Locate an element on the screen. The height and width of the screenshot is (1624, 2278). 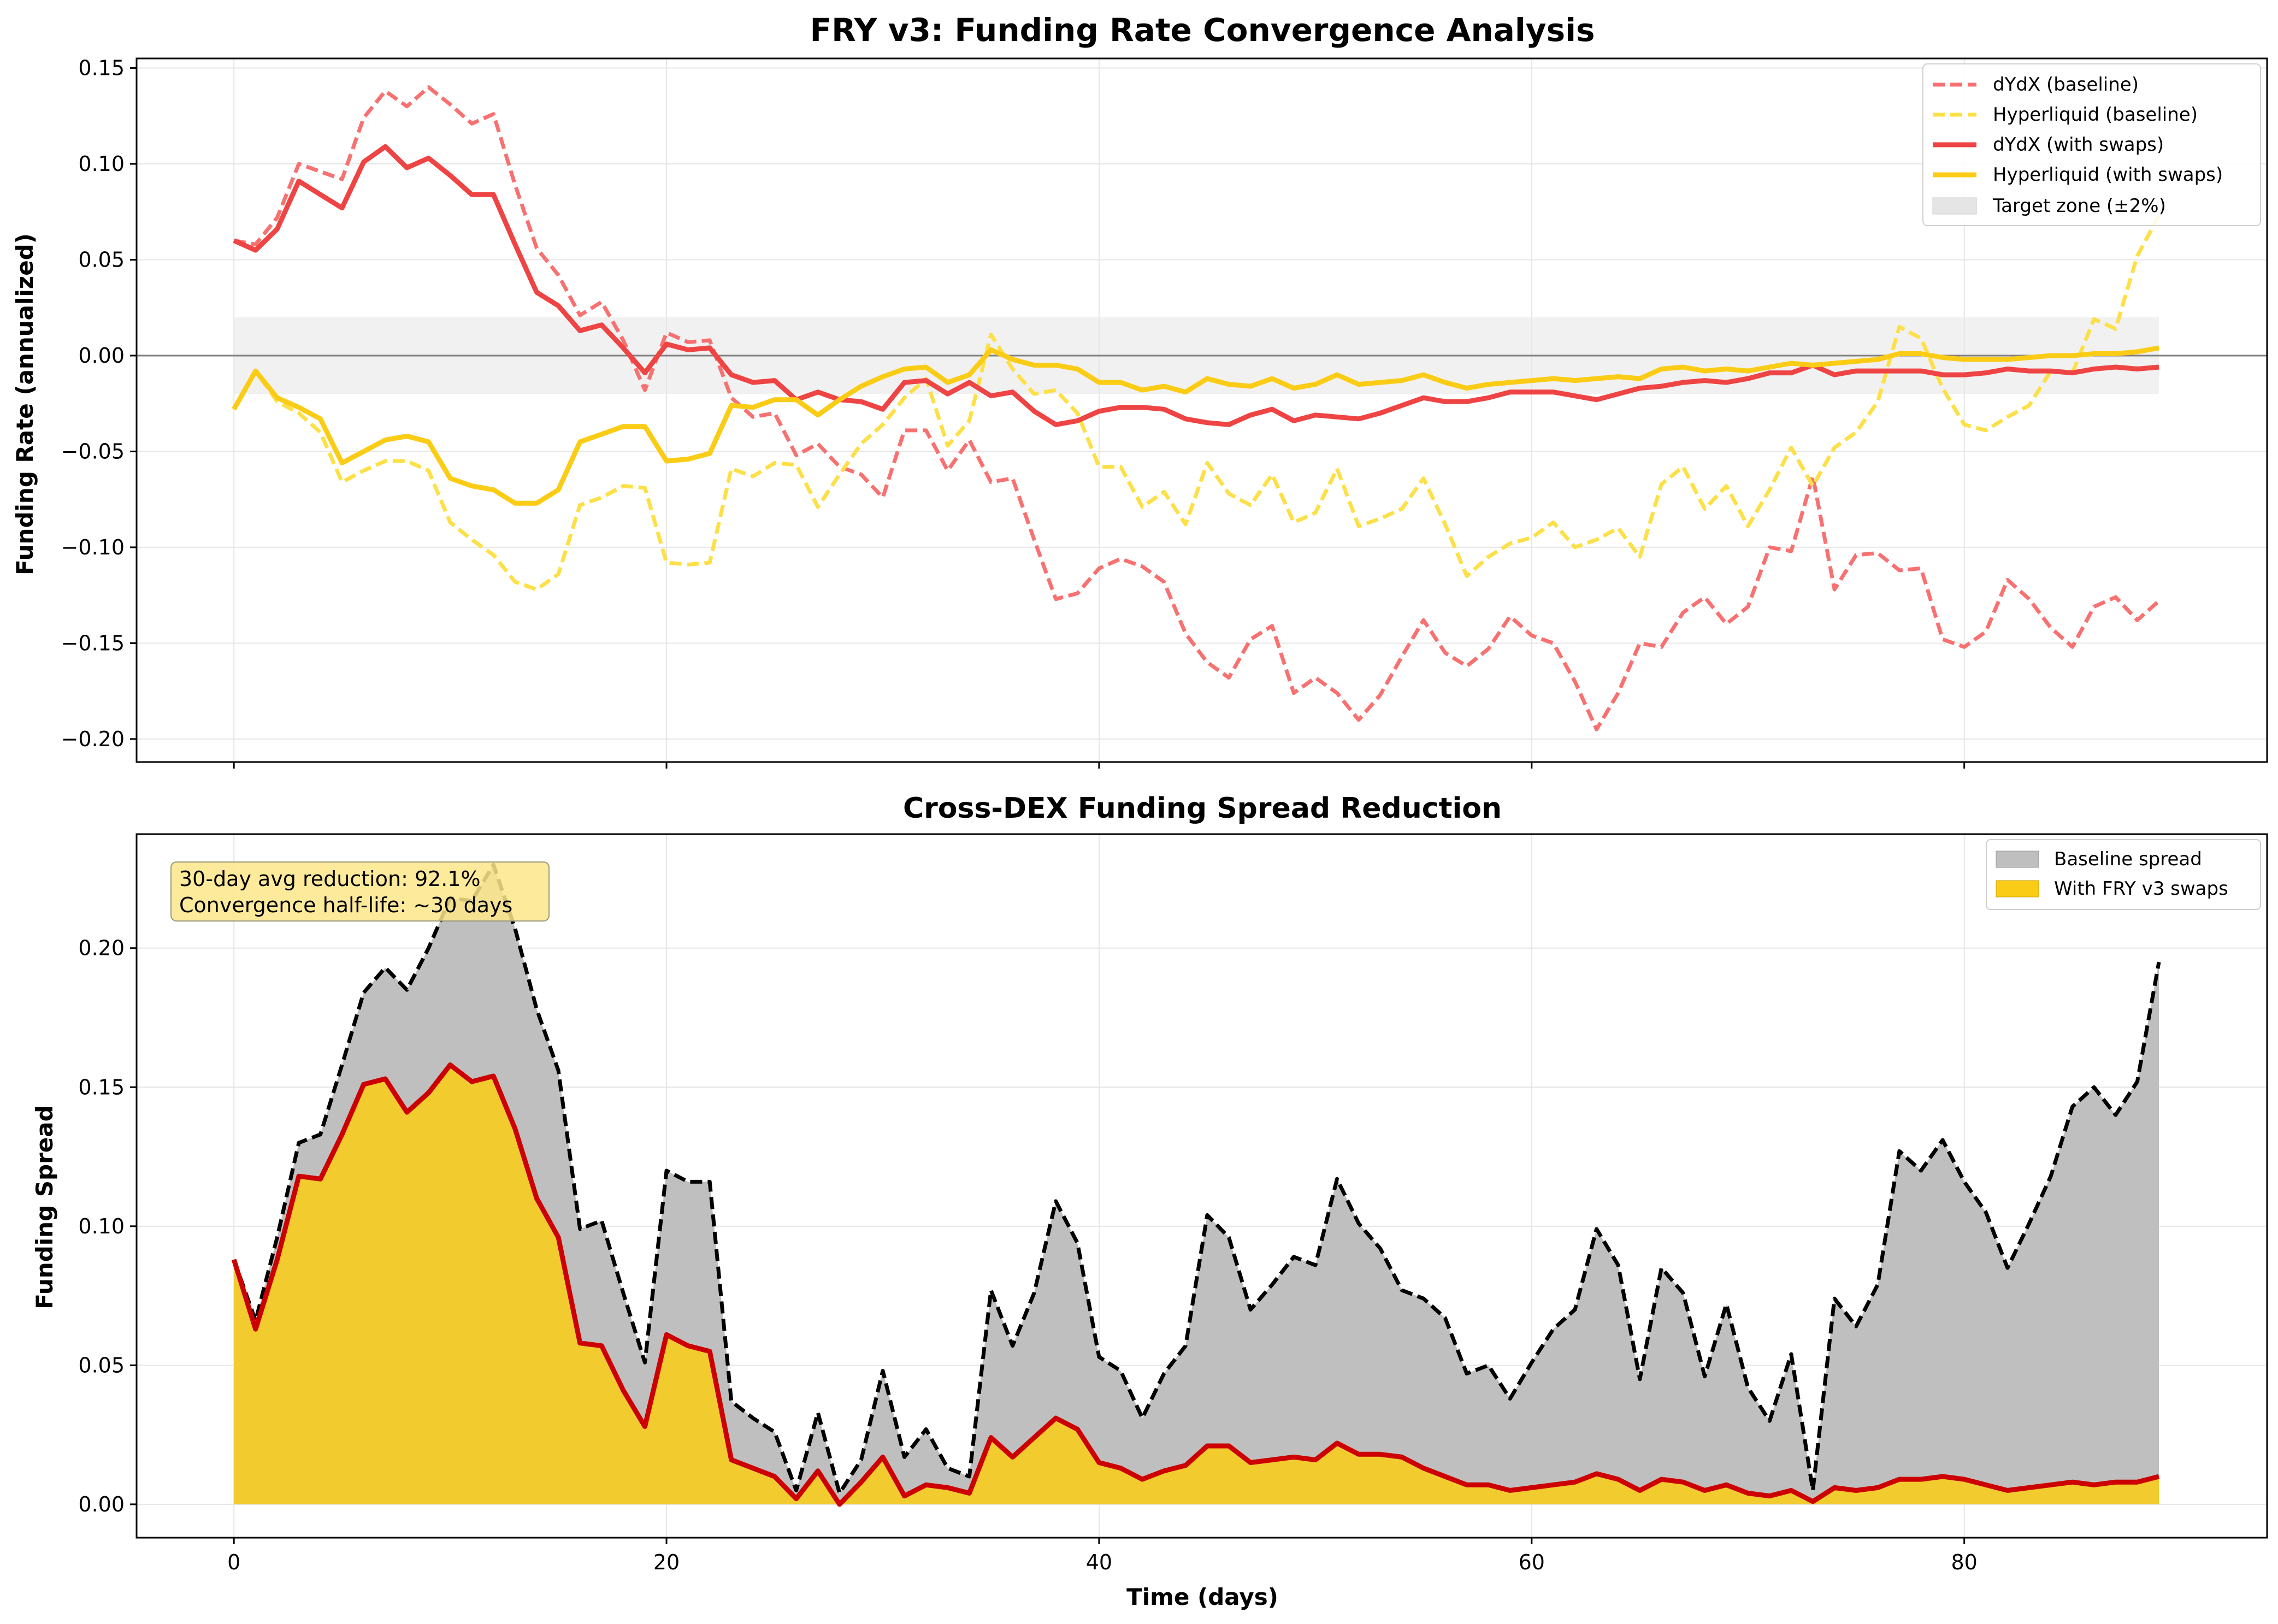
legend-label: dYdX (baseline) is located at coordinates (2066, 85).